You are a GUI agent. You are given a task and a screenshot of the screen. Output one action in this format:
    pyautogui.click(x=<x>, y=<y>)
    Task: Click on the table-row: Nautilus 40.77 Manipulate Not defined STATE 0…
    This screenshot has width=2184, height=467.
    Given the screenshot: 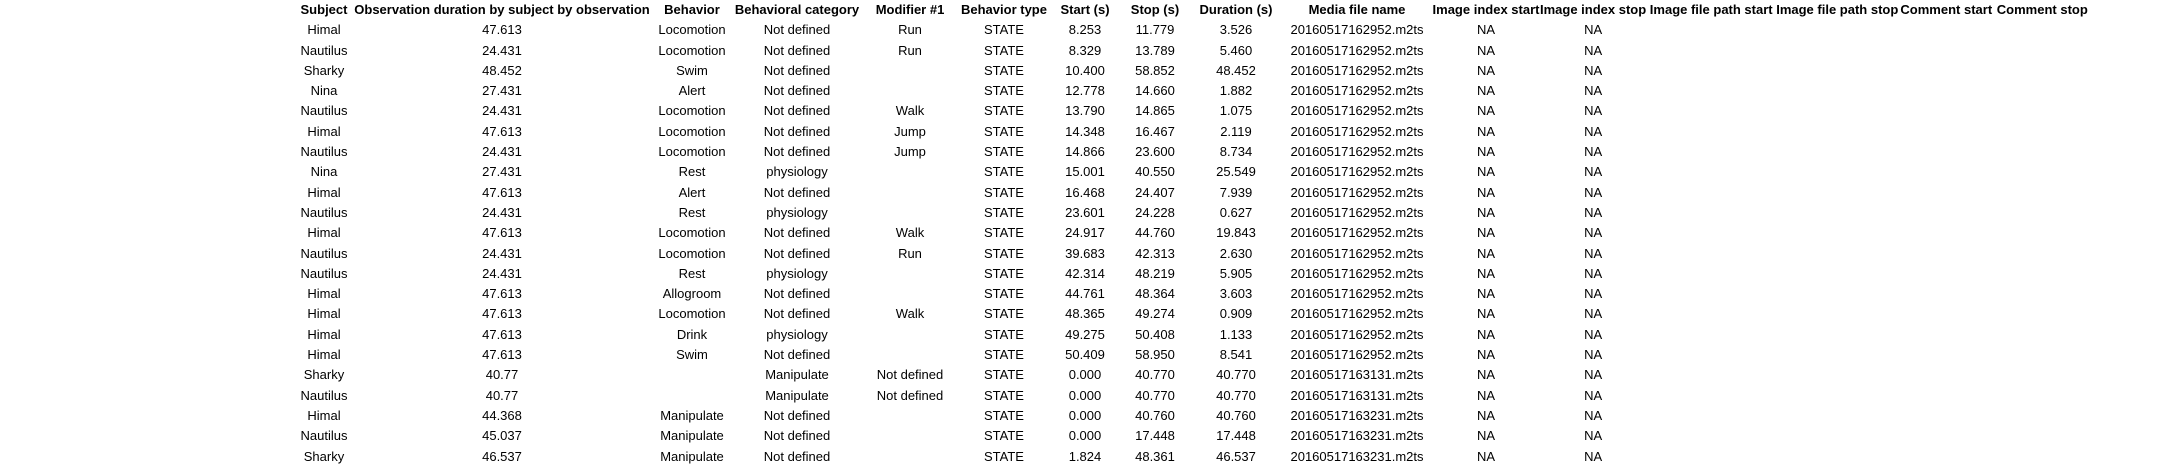 What is the action you would take?
    pyautogui.click(x=1193, y=396)
    